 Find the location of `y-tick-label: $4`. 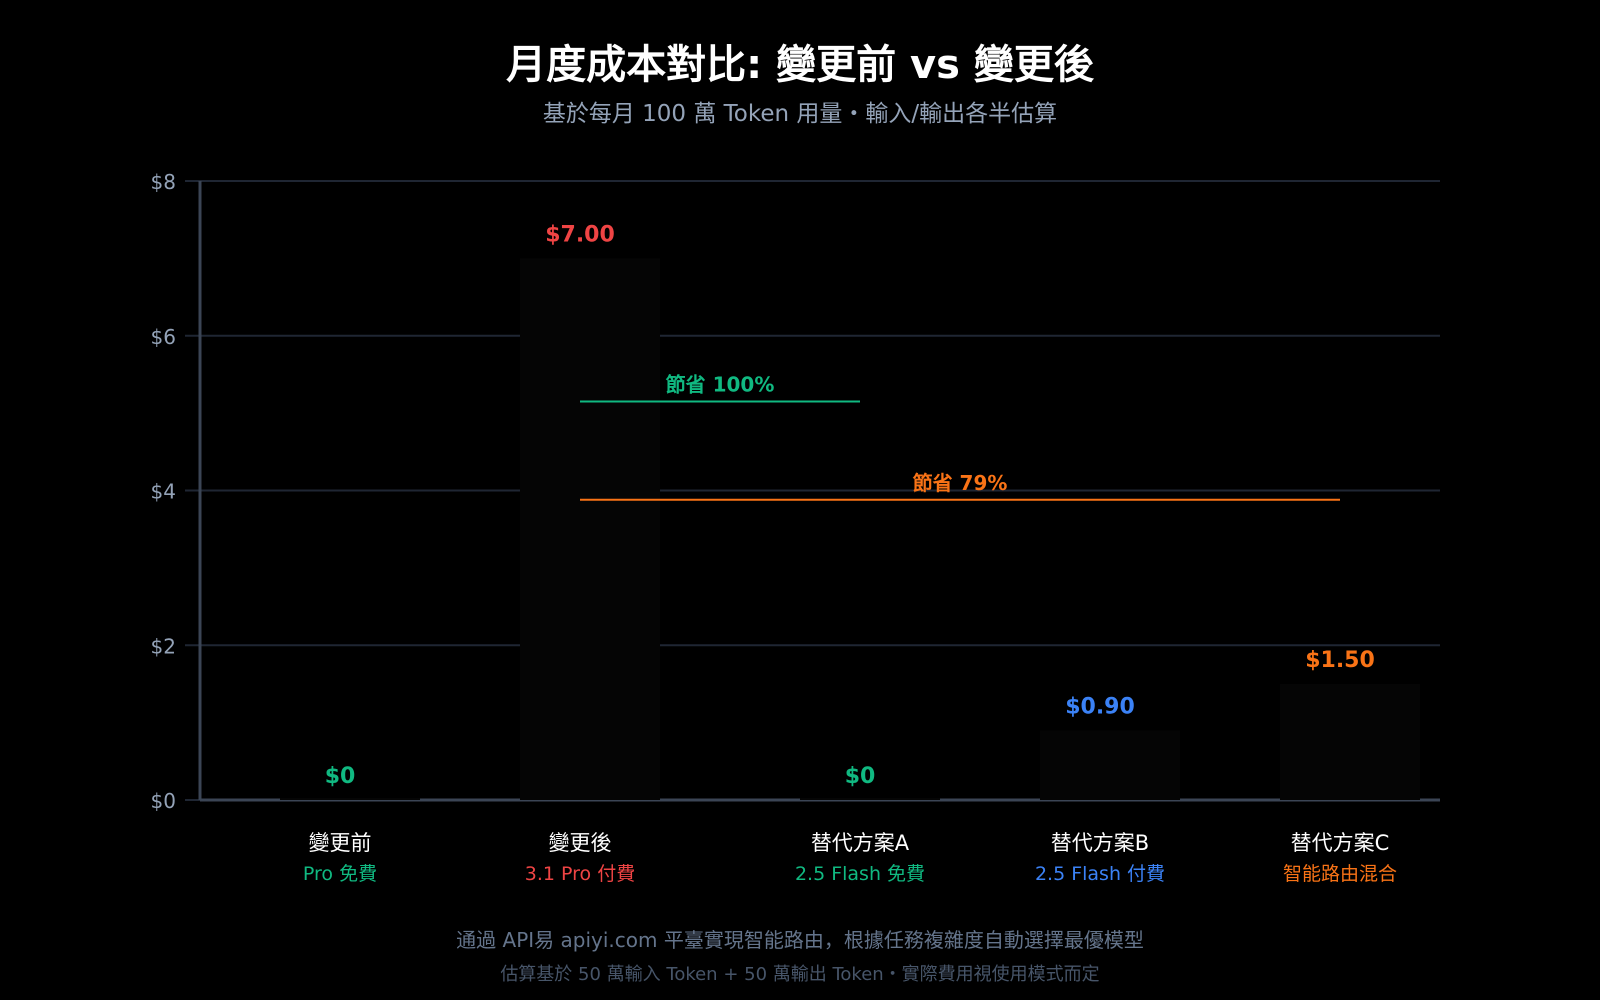

y-tick-label: $4 is located at coordinates (163, 492).